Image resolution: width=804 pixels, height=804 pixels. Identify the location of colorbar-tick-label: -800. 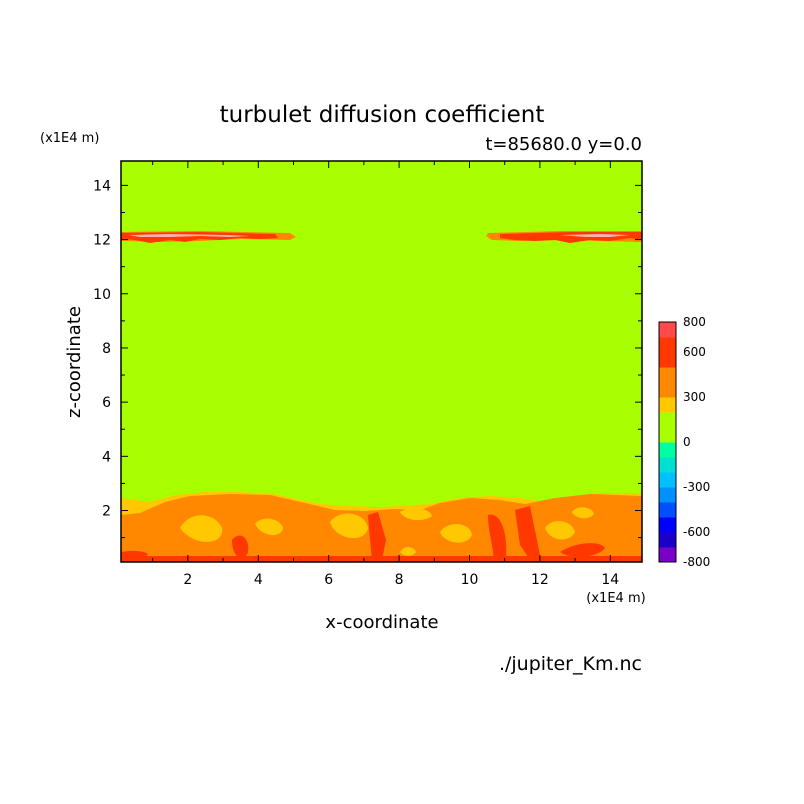
(696, 562).